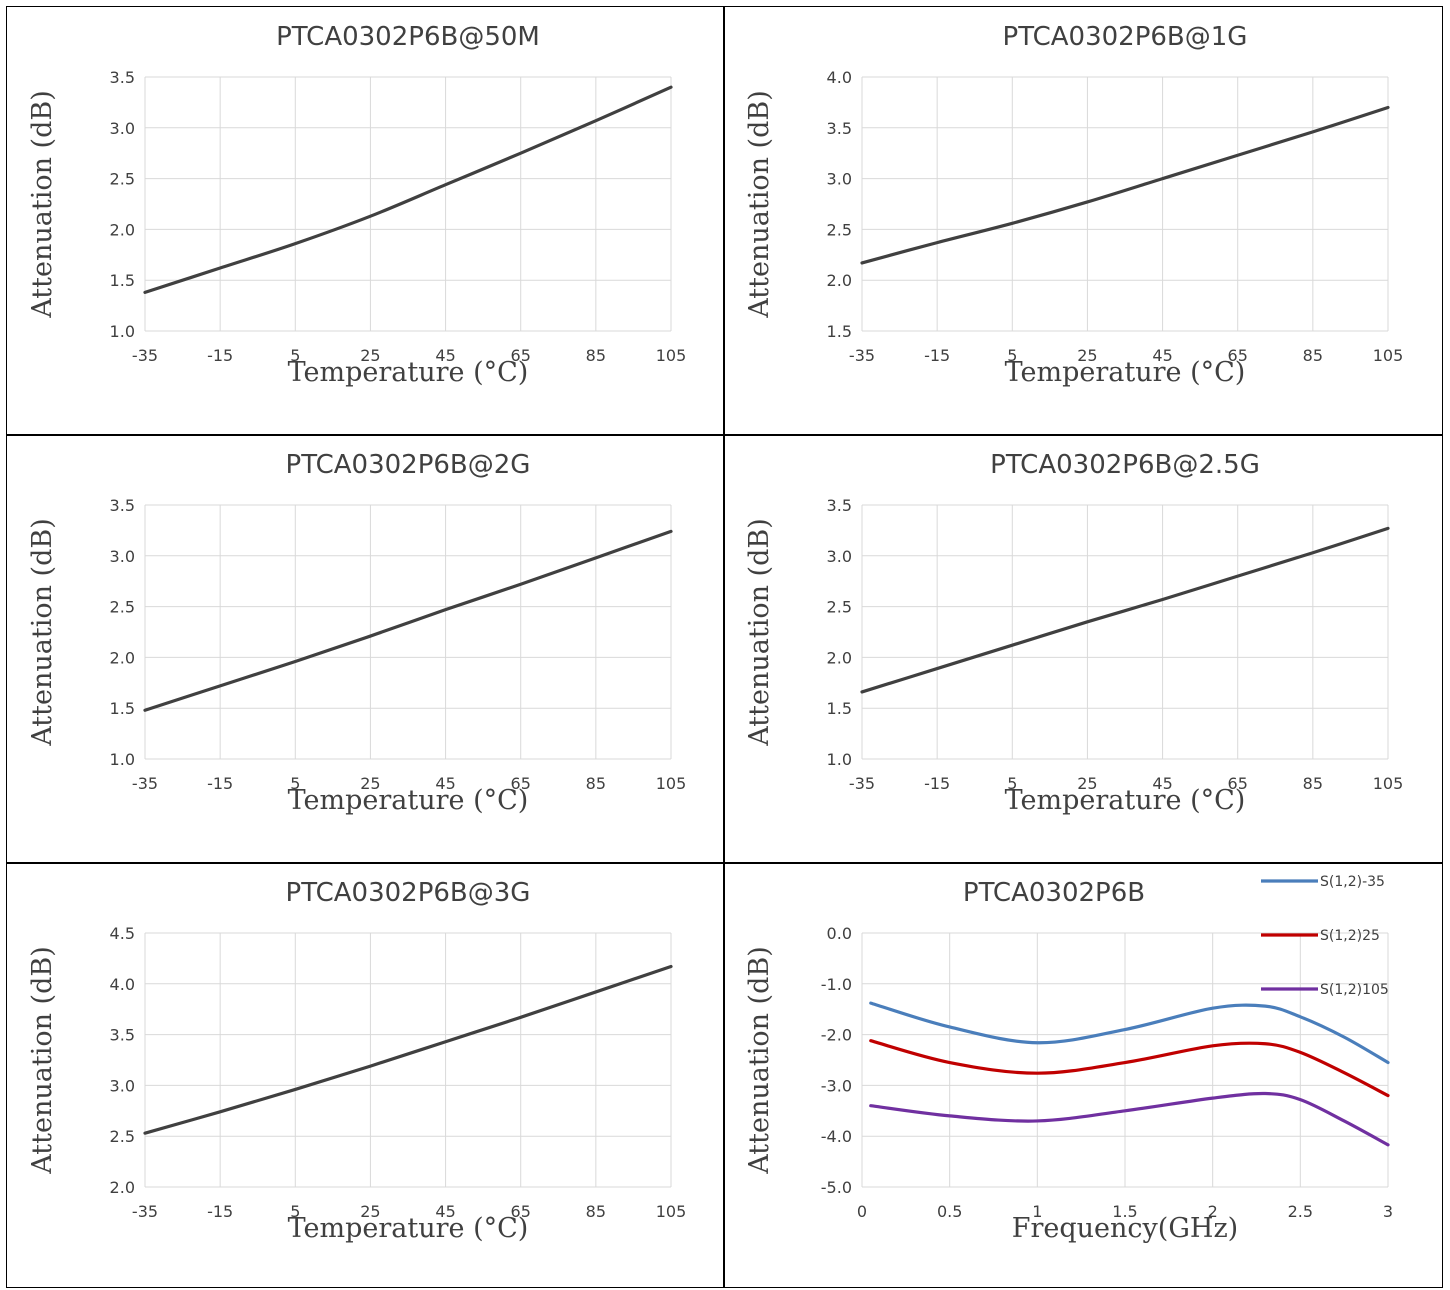  Describe the element at coordinates (836, 1035) in the screenshot. I see `y-tick-label: -2.0` at that location.